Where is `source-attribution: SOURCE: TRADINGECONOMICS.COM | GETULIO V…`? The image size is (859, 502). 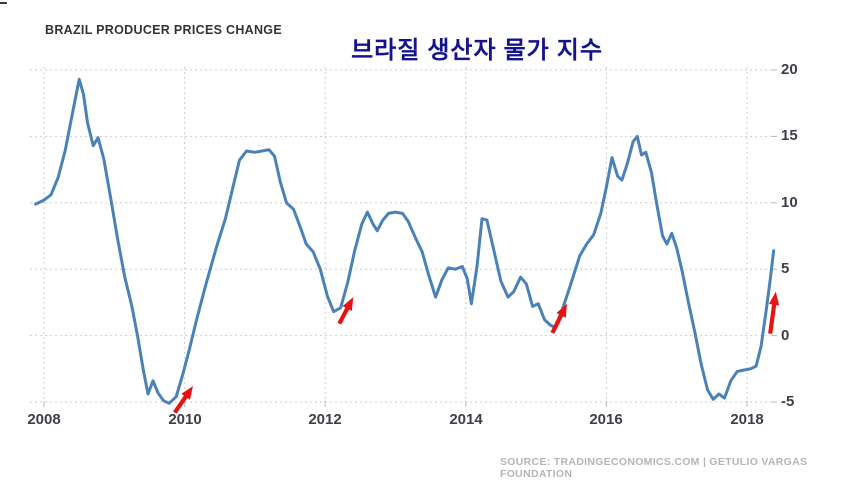 source-attribution: SOURCE: TRADINGECONOMICS.COM | GETULIO V… is located at coordinates (654, 468).